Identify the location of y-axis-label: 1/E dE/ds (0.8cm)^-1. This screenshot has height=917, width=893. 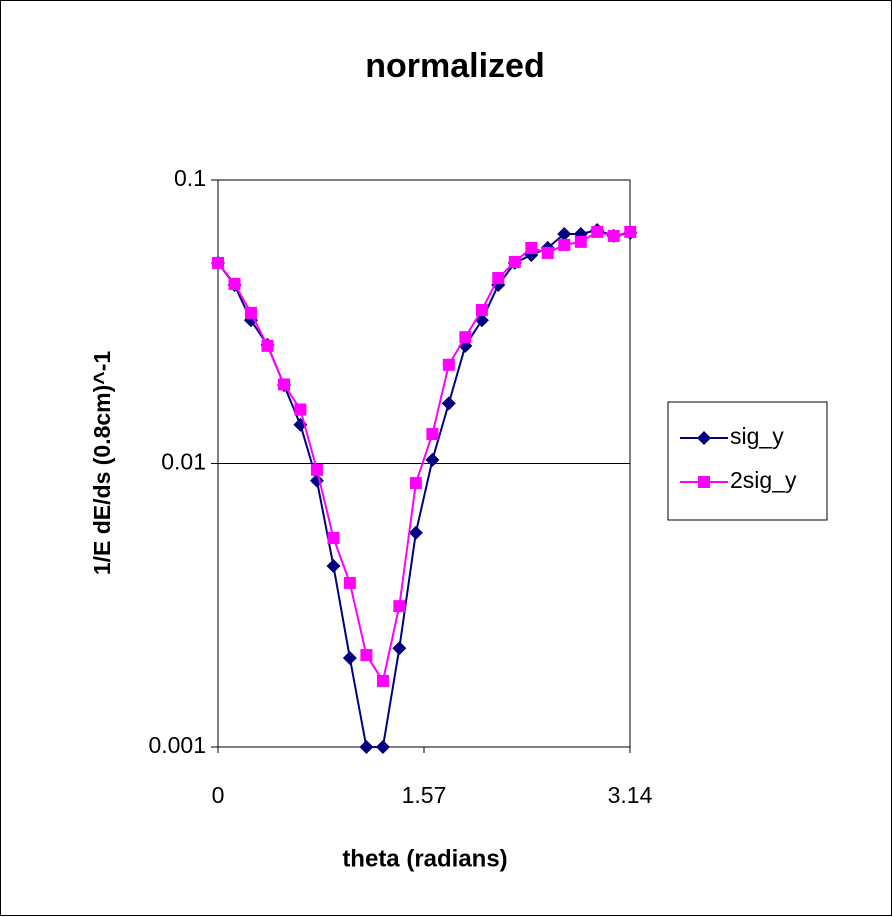
(102, 463).